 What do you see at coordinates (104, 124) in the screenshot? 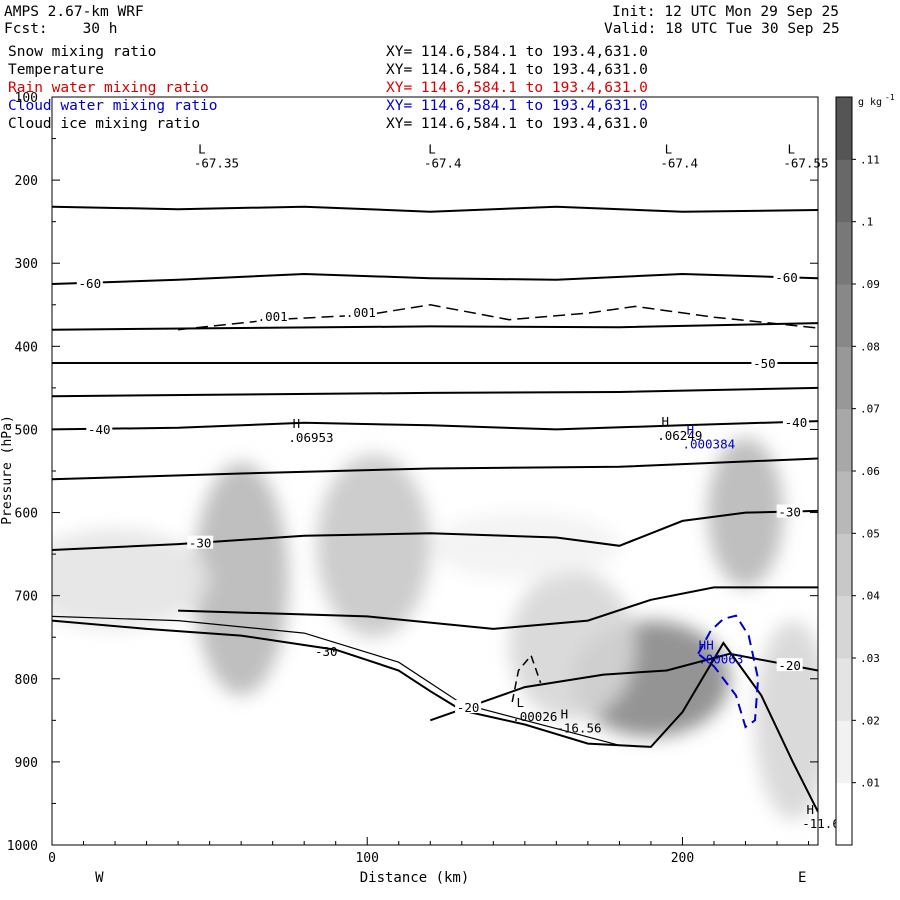
I see `field-name: Cloud ice mixing ratio` at bounding box center [104, 124].